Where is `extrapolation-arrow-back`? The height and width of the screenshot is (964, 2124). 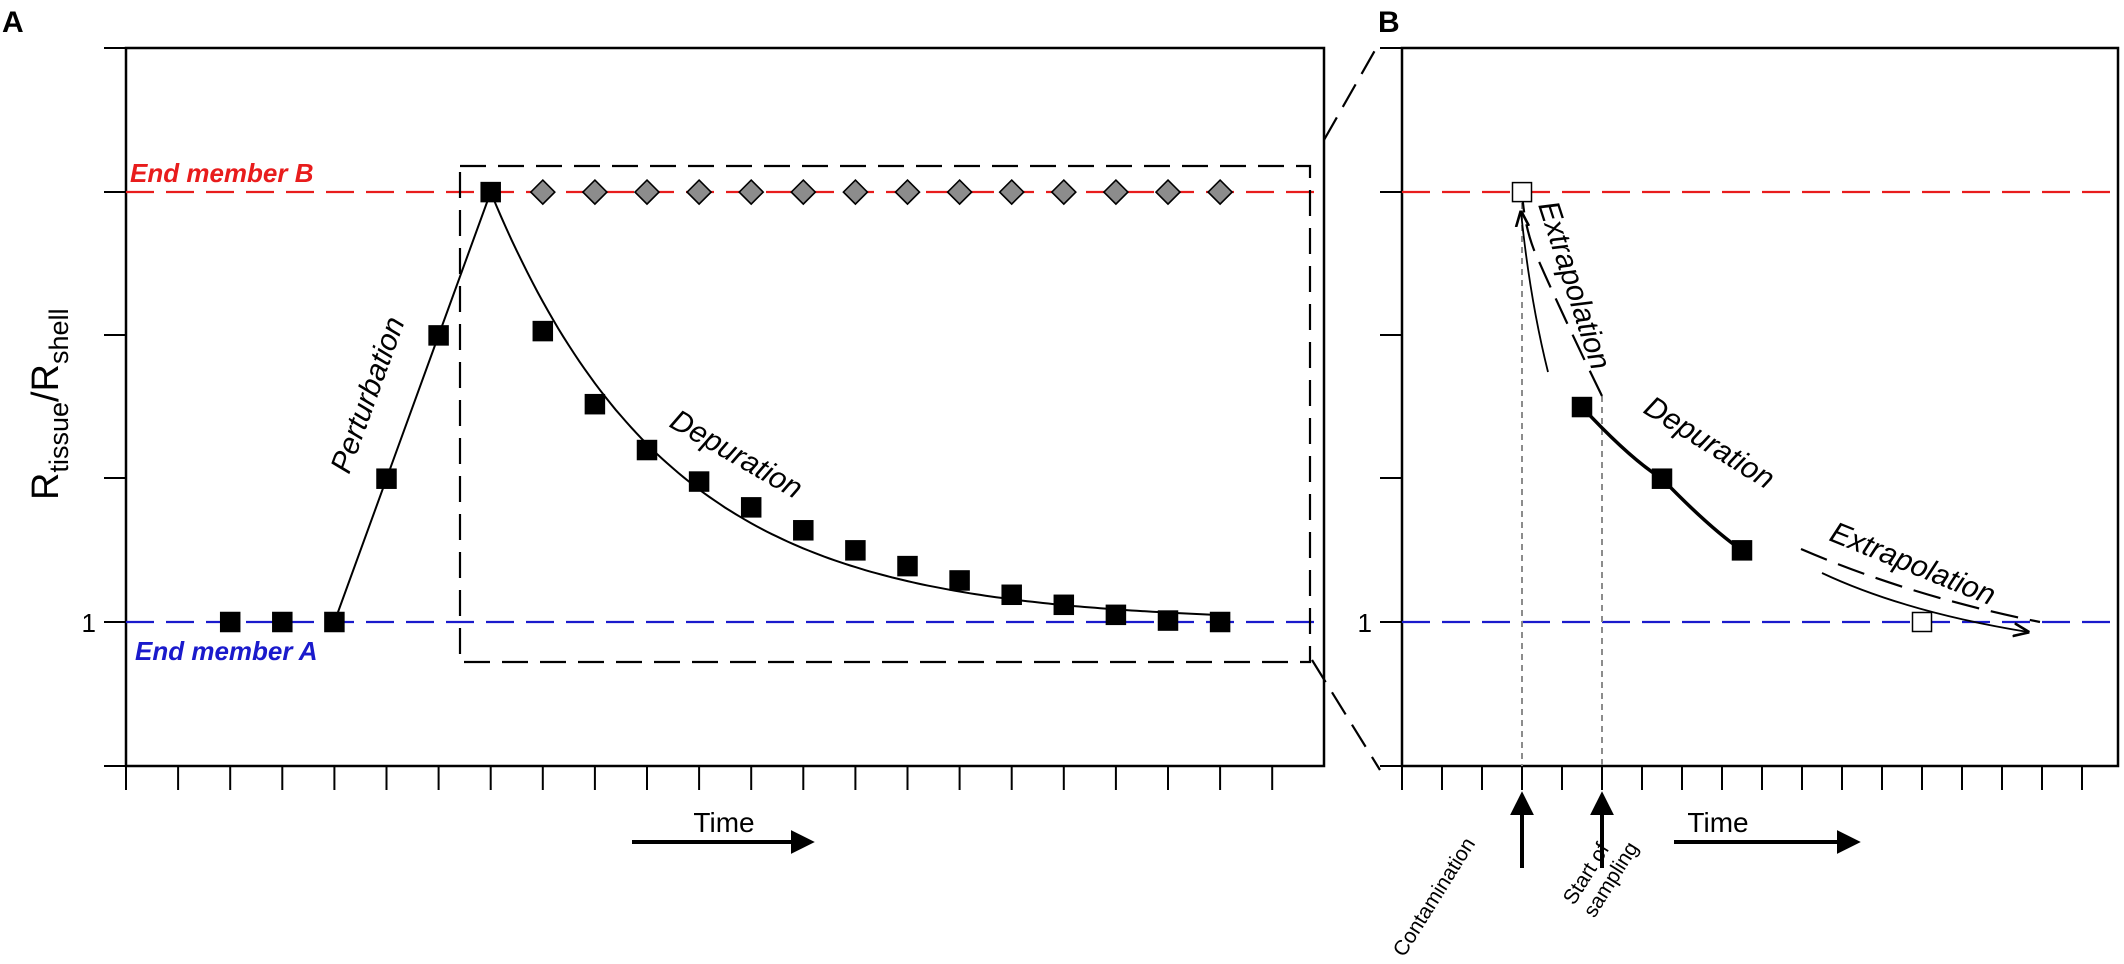
extrapolation-arrow-back is located at coordinates (1535, 292).